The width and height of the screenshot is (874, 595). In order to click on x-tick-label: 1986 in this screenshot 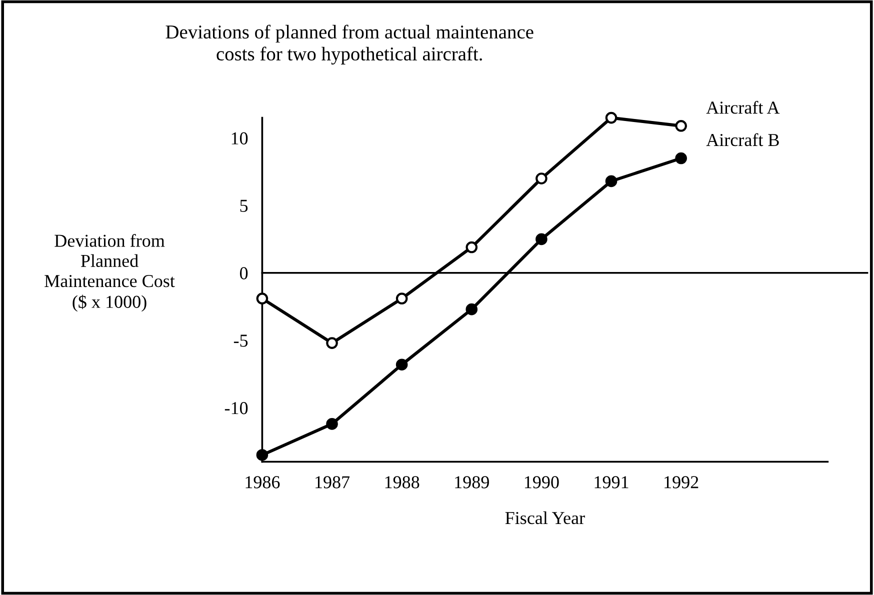, I will do `click(263, 482)`.